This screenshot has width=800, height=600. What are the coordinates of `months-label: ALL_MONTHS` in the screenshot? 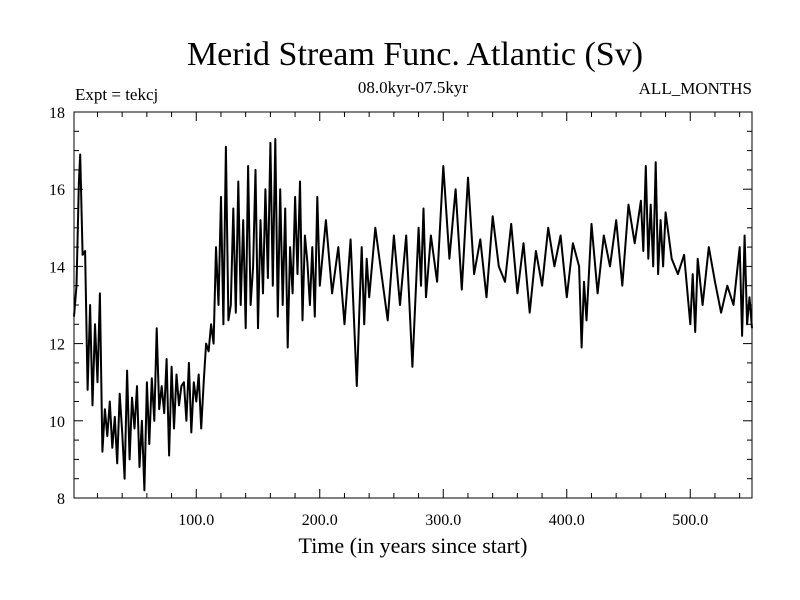 It's located at (695, 88).